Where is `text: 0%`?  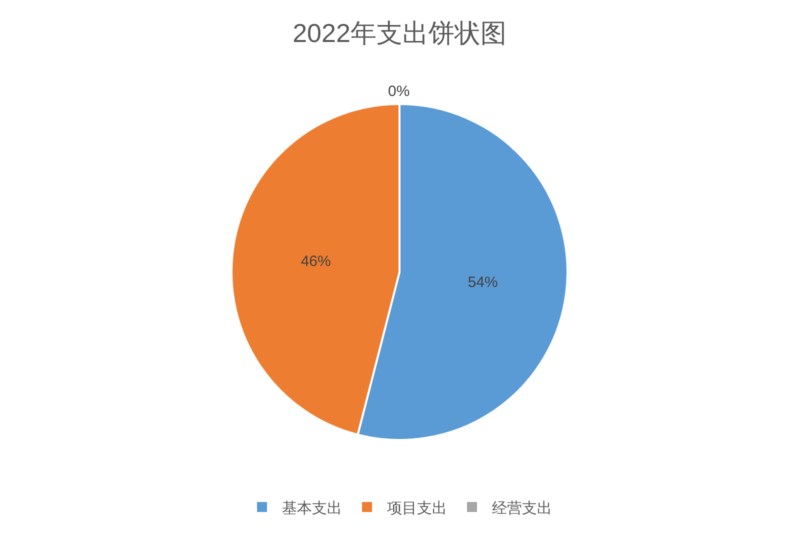 text: 0% is located at coordinates (399, 91).